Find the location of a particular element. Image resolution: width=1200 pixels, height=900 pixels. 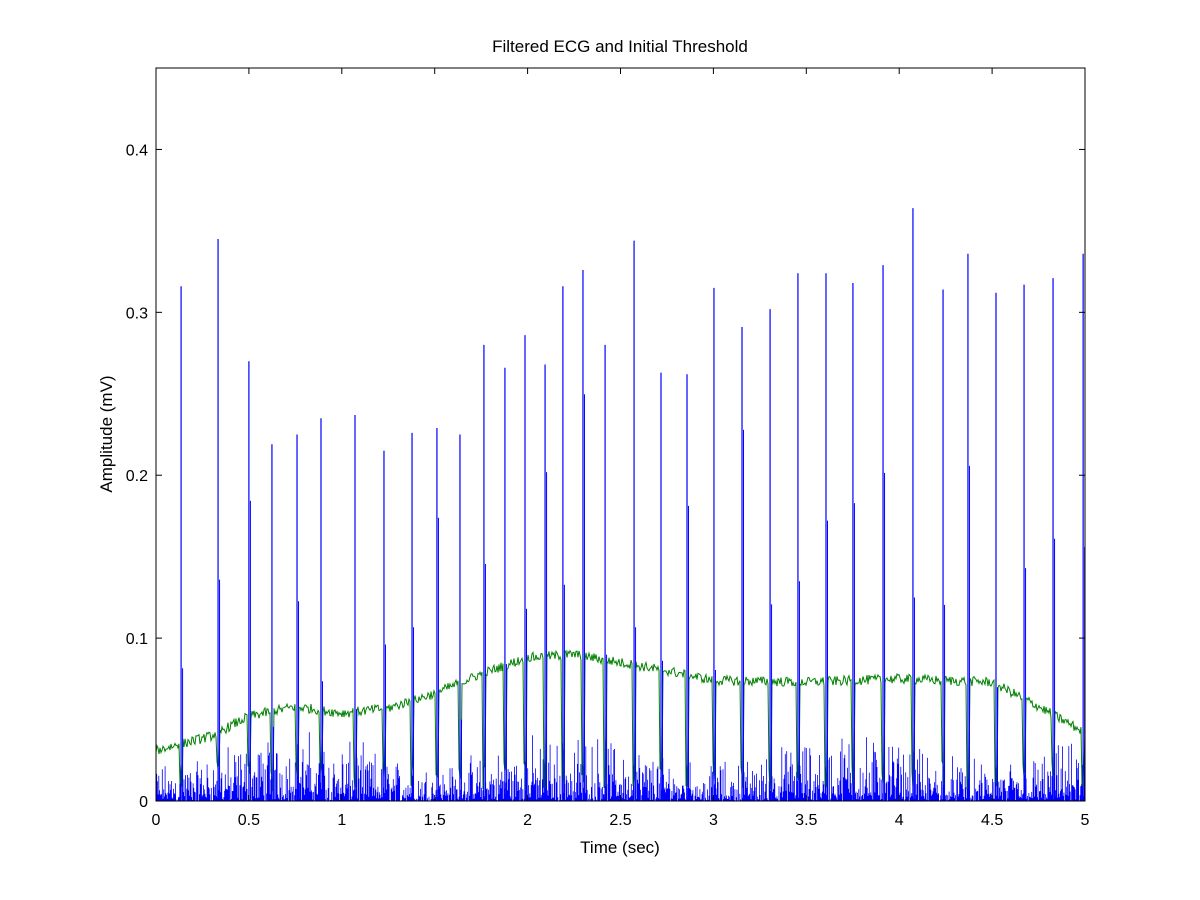

threshold-line is located at coordinates (620, 720).